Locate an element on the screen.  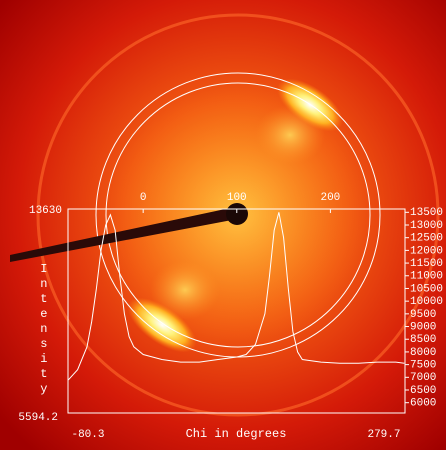
y2-tick-label: 7000 is located at coordinates (423, 378).